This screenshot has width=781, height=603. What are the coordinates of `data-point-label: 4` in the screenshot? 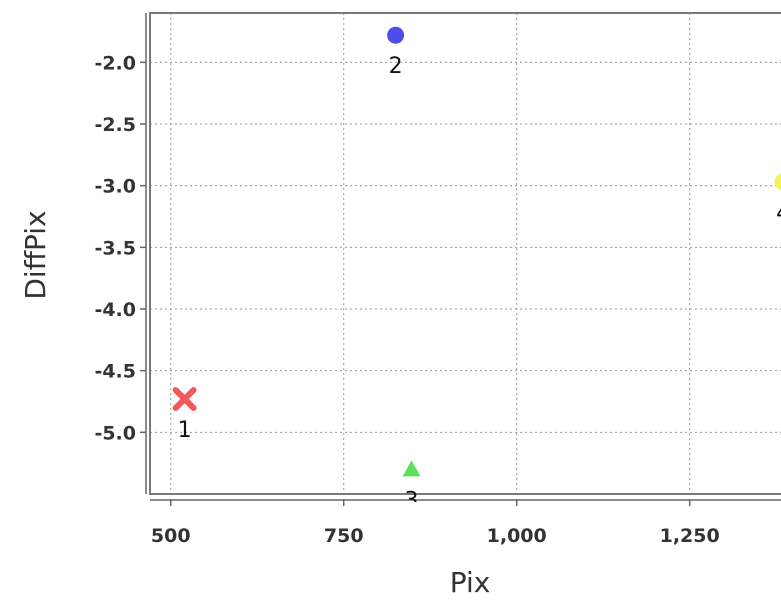 It's located at (778, 213).